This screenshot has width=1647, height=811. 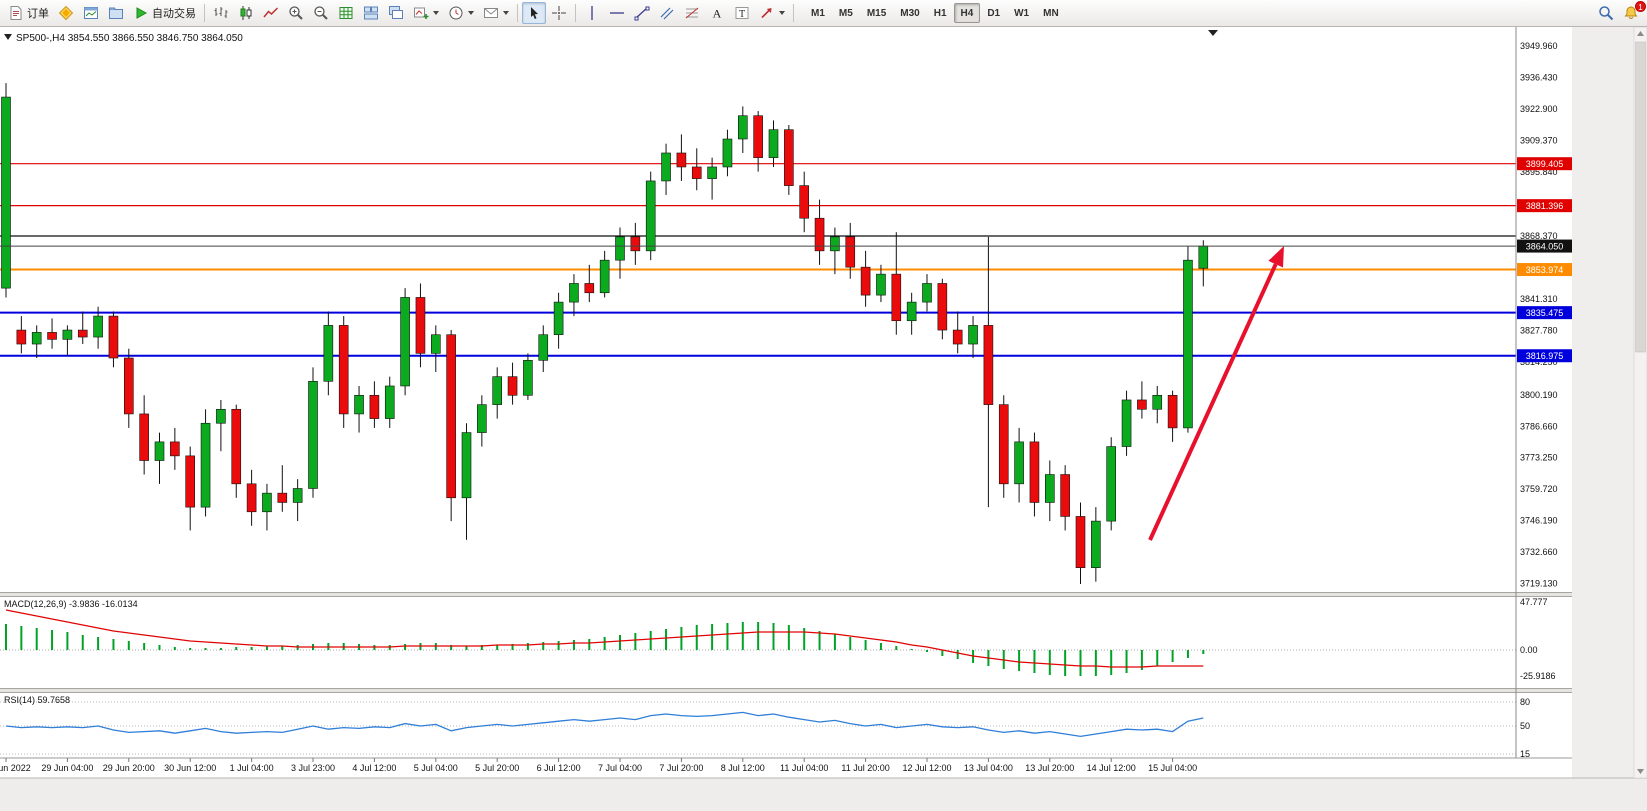 I want to click on price-badge-label: 3899.405, so click(x=1545, y=164).